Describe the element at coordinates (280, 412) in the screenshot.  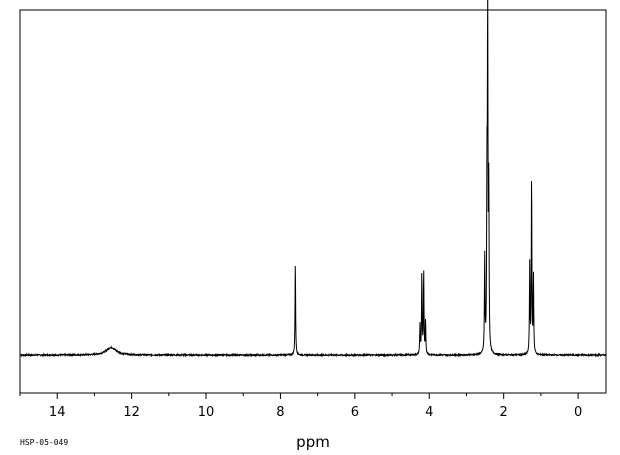
I see `x-tick-label: 8` at that location.